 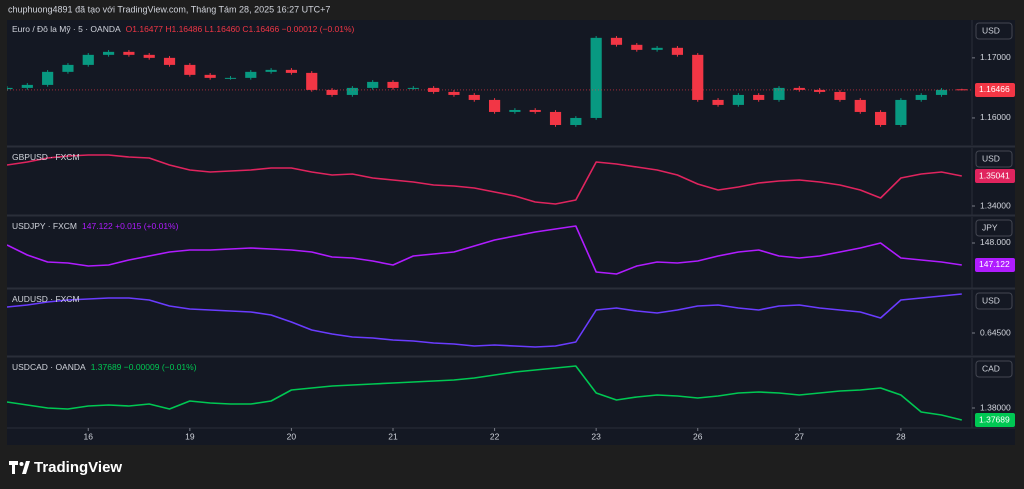 What do you see at coordinates (26, 467) in the screenshot?
I see `brand-logo-slash` at bounding box center [26, 467].